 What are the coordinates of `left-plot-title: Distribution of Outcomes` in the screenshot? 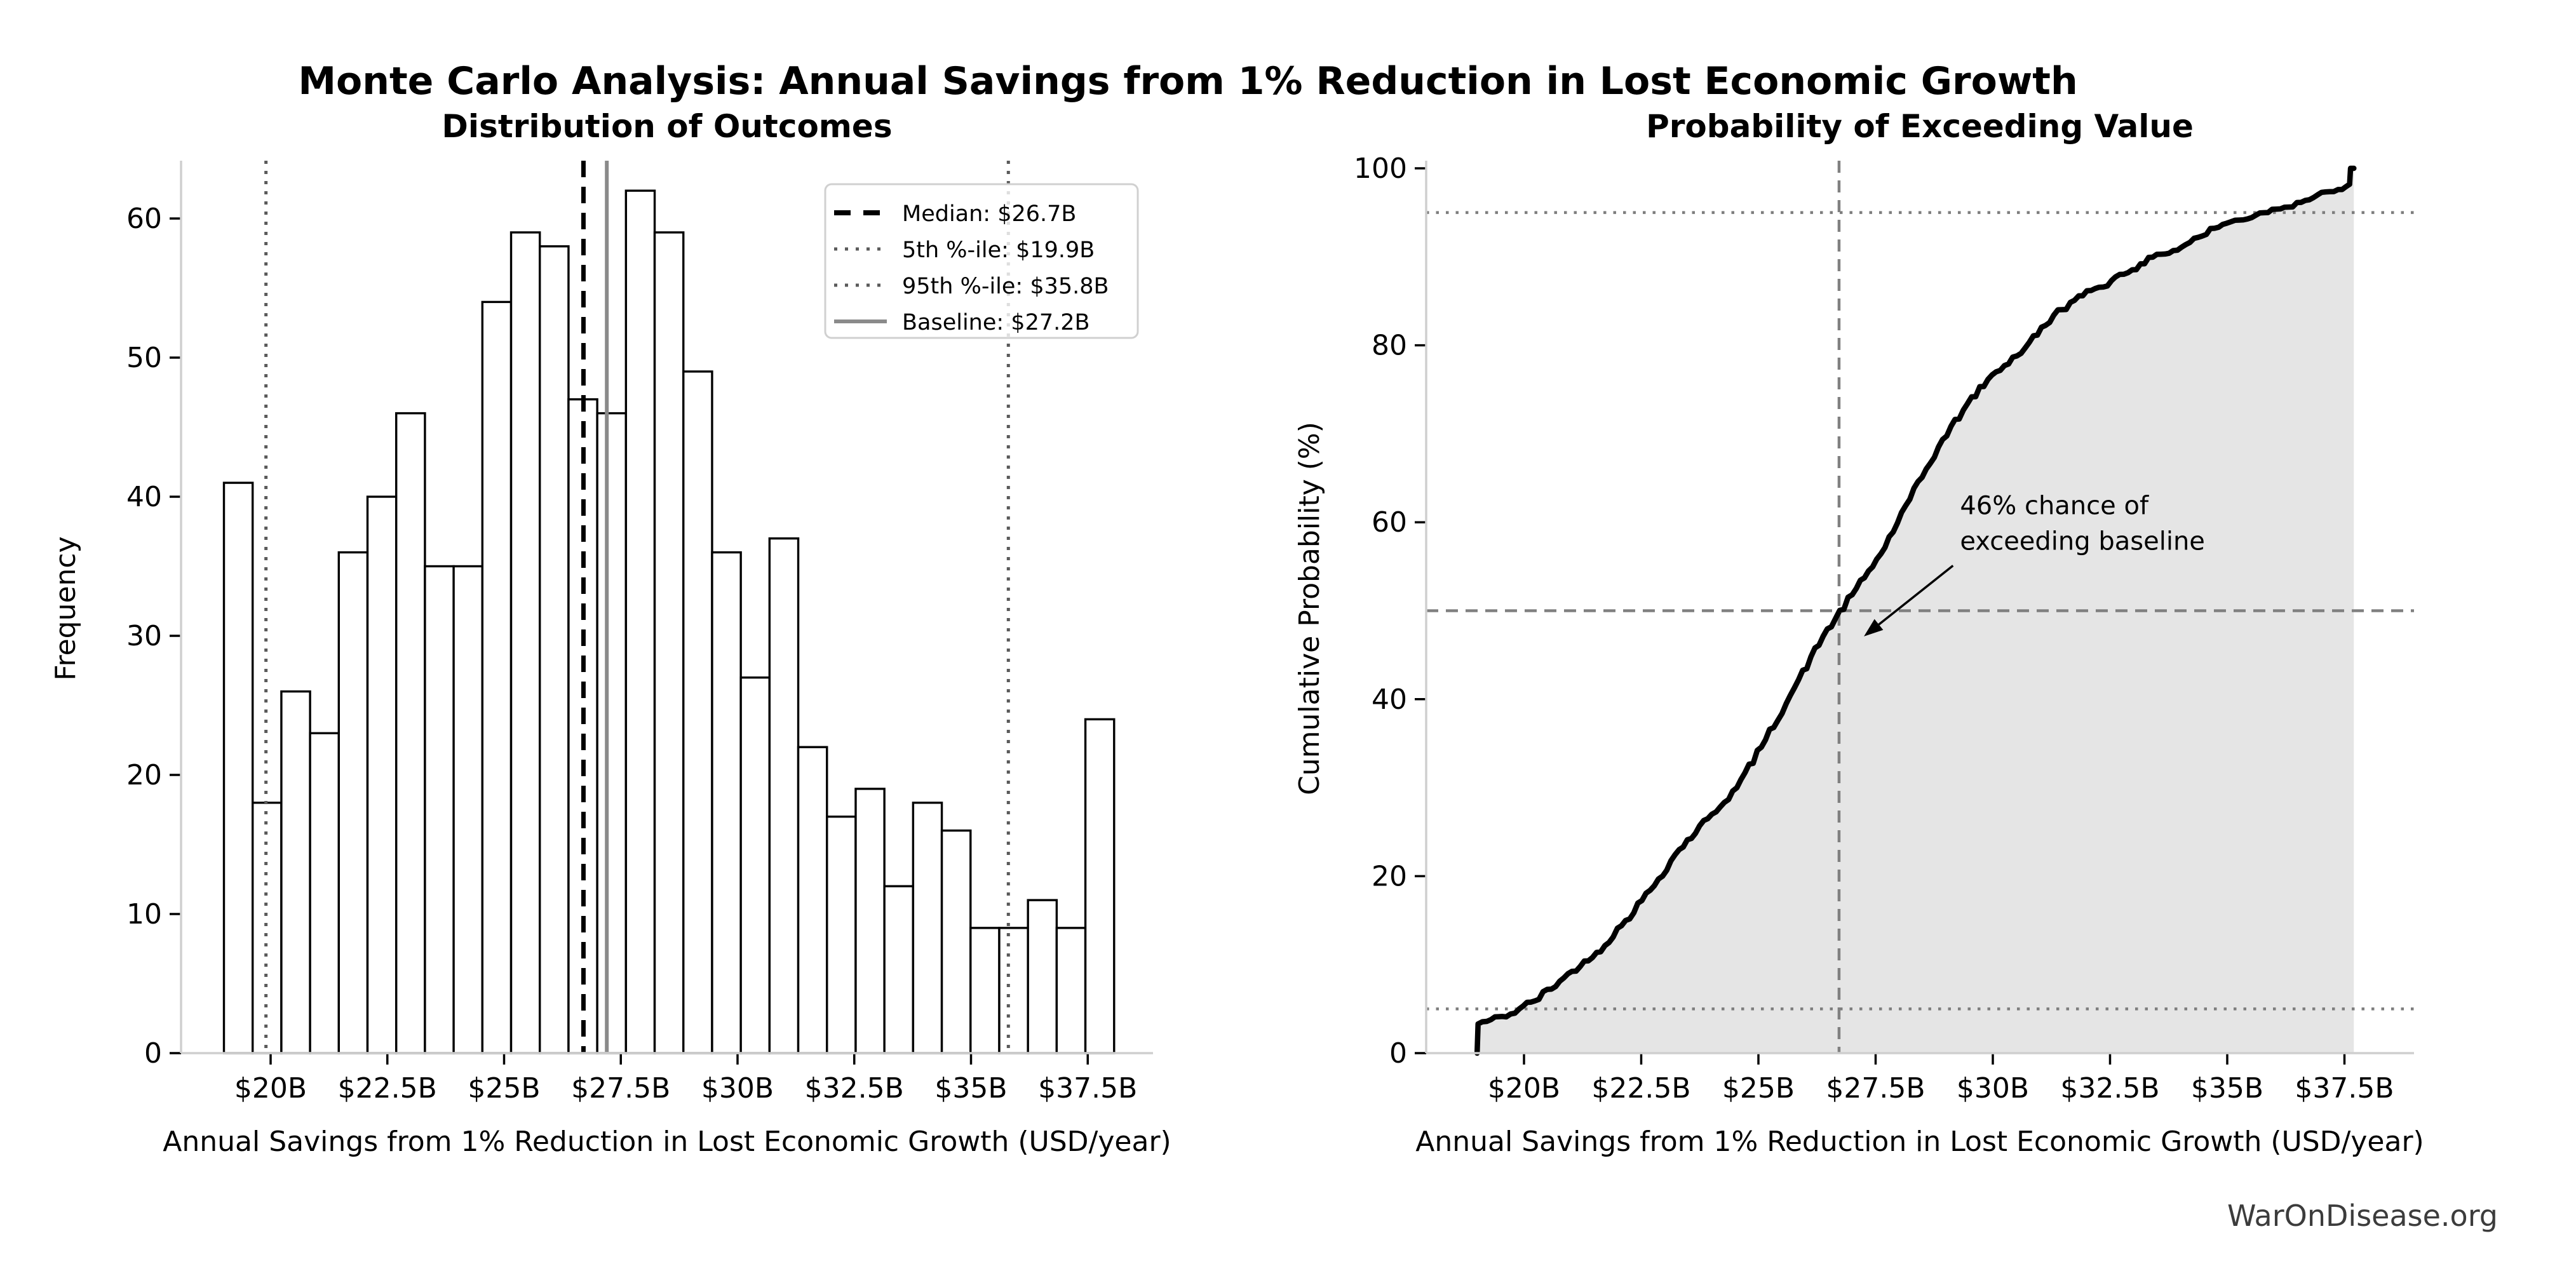 It's located at (667, 126).